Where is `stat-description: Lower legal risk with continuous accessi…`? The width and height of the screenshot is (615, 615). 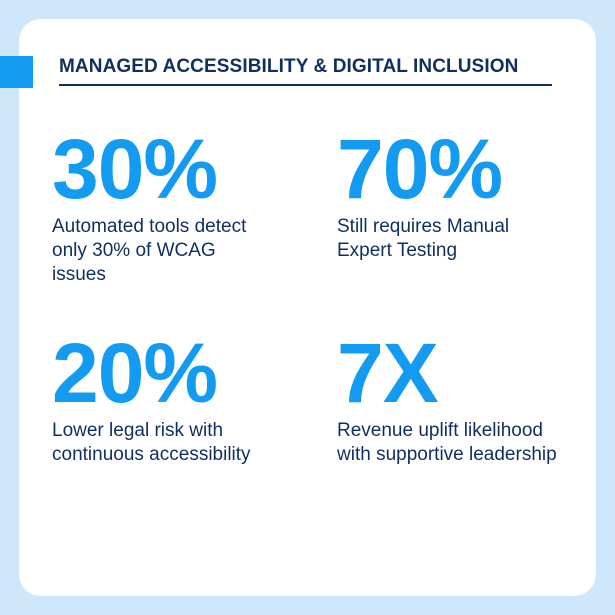 stat-description: Lower legal risk with continuous accessi… is located at coordinates (151, 442).